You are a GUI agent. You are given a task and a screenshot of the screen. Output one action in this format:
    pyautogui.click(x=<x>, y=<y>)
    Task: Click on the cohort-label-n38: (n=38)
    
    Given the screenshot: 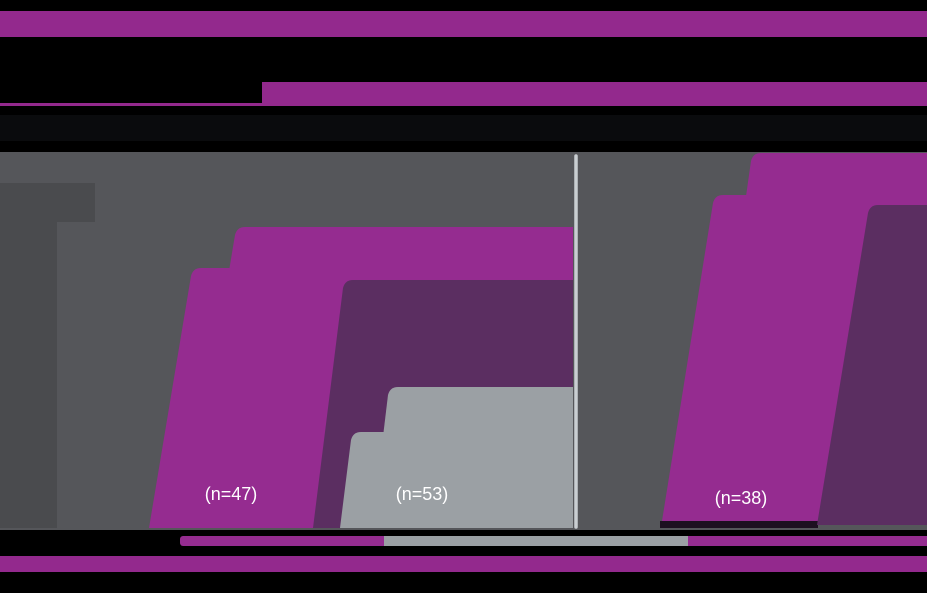 What is the action you would take?
    pyautogui.click(x=741, y=498)
    